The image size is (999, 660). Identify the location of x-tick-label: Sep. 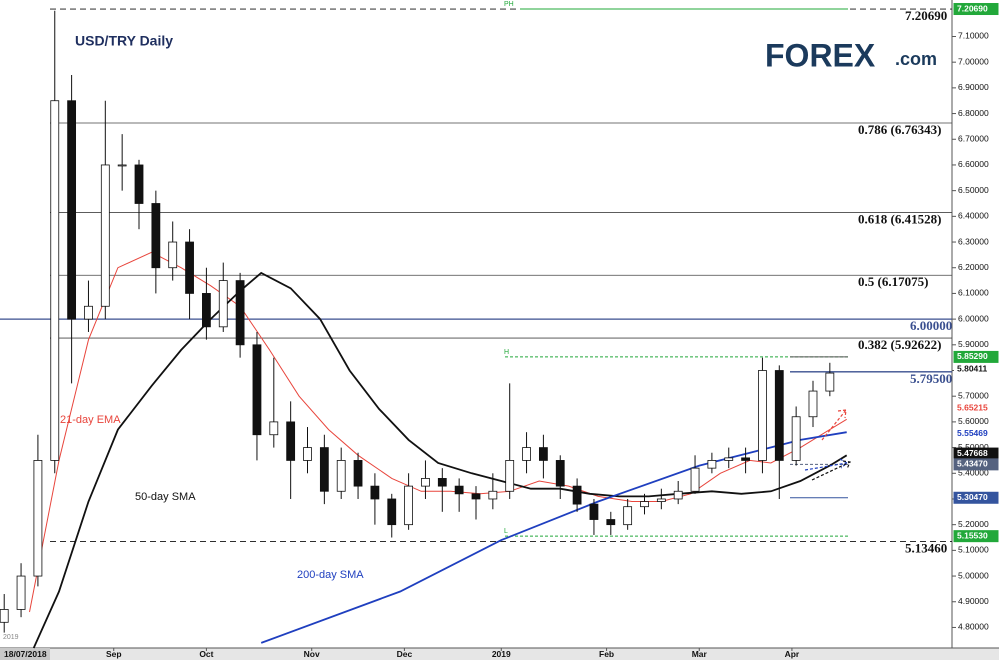
(114, 654).